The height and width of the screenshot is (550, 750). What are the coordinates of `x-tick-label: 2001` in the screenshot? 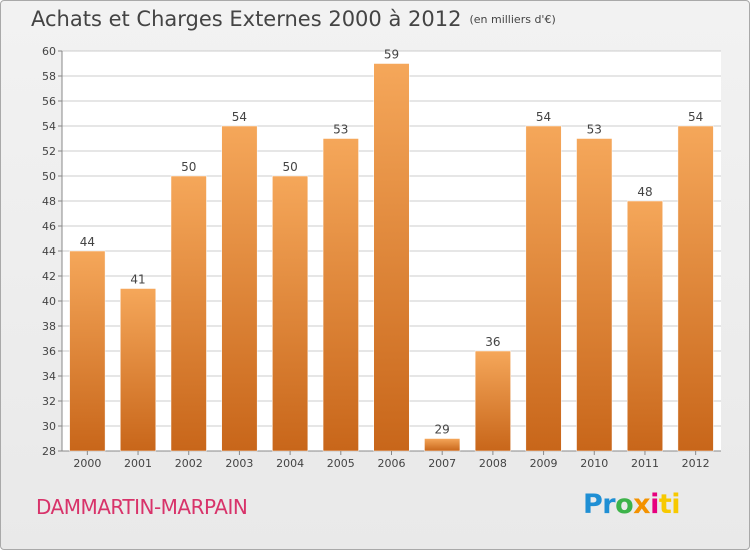 It's located at (138, 463).